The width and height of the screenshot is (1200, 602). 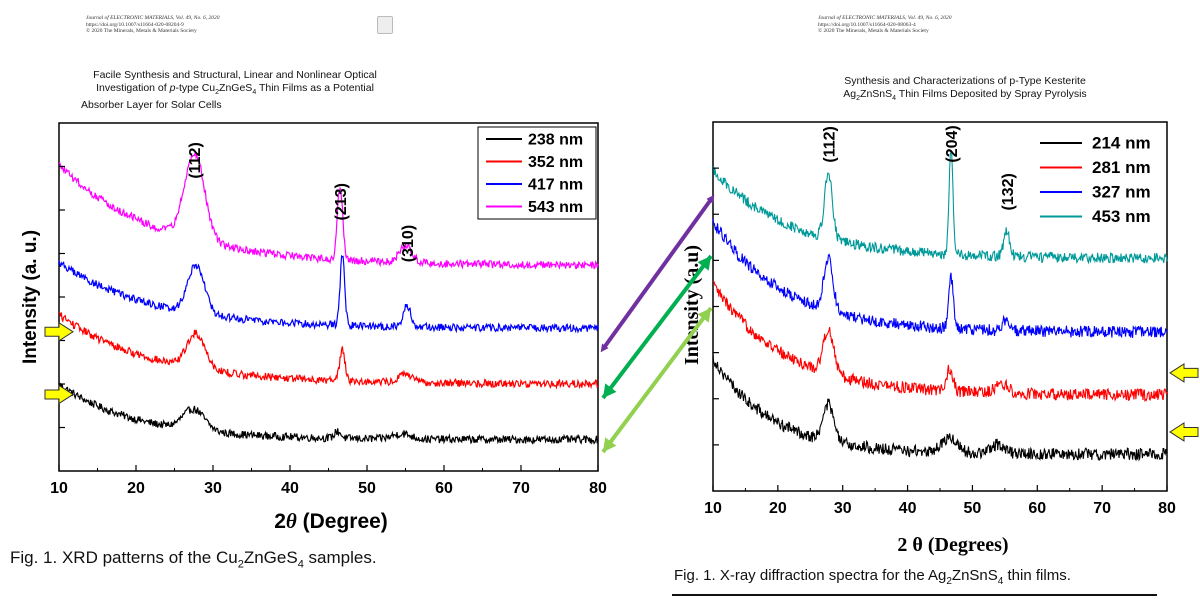 I want to click on peak-label: (204), so click(x=952, y=143).